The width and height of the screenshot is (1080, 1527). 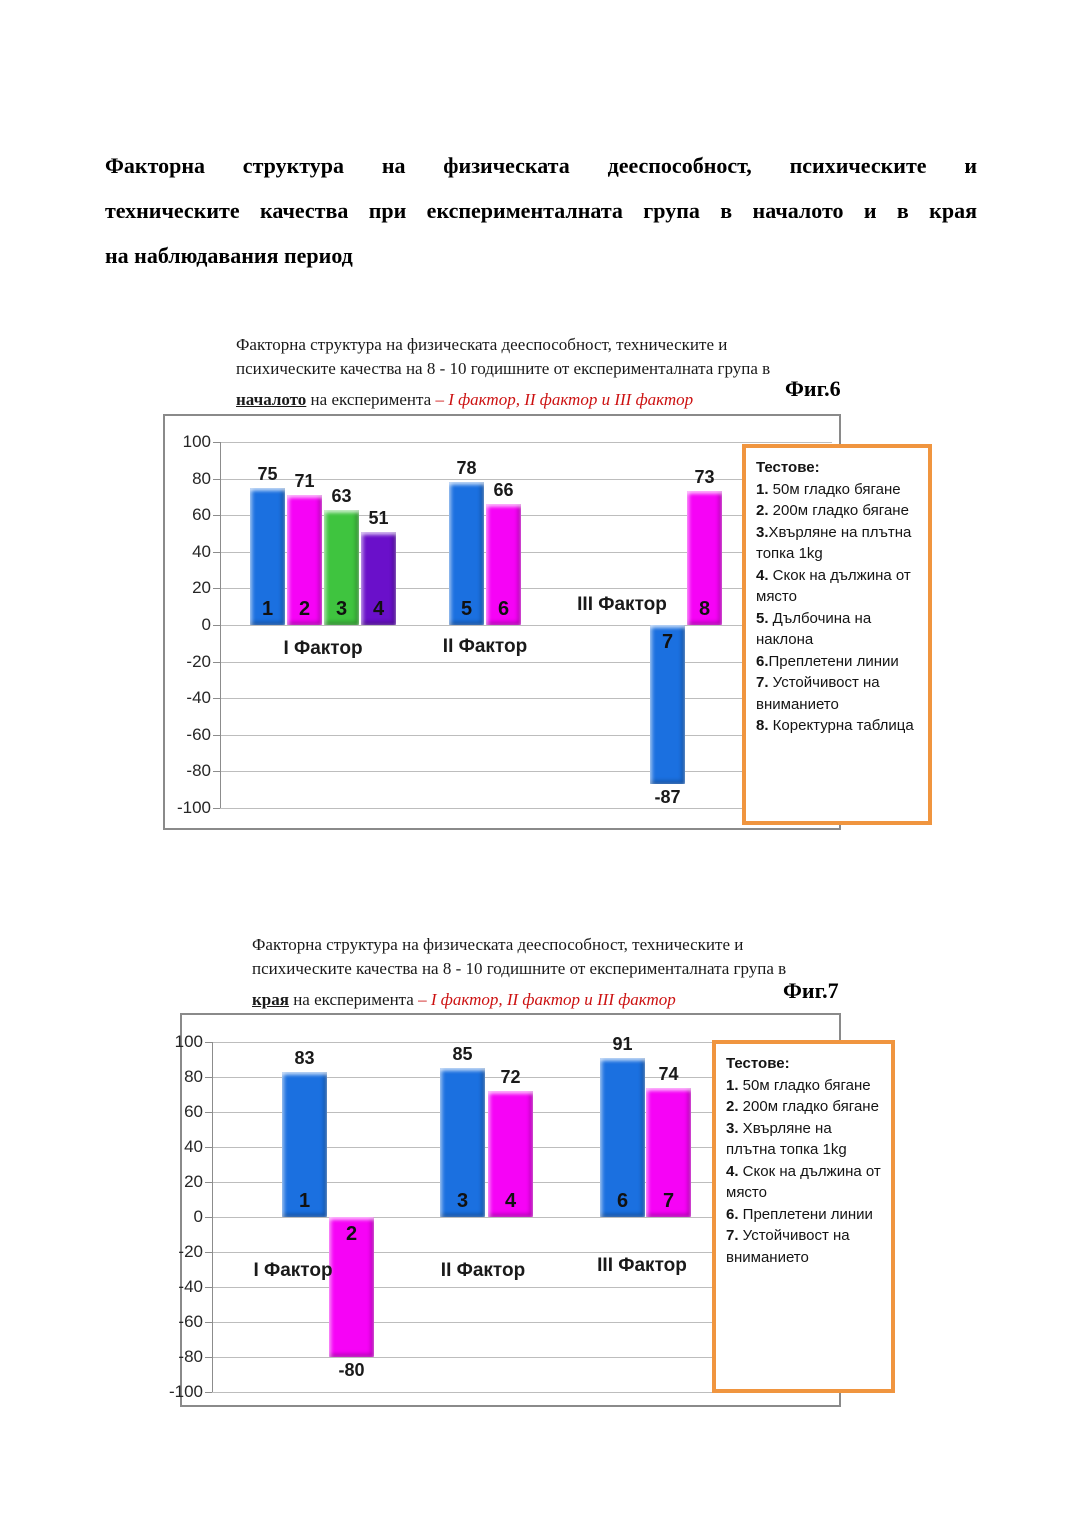 I want to click on document-title-line3: на наблюдавания период, so click(x=229, y=255).